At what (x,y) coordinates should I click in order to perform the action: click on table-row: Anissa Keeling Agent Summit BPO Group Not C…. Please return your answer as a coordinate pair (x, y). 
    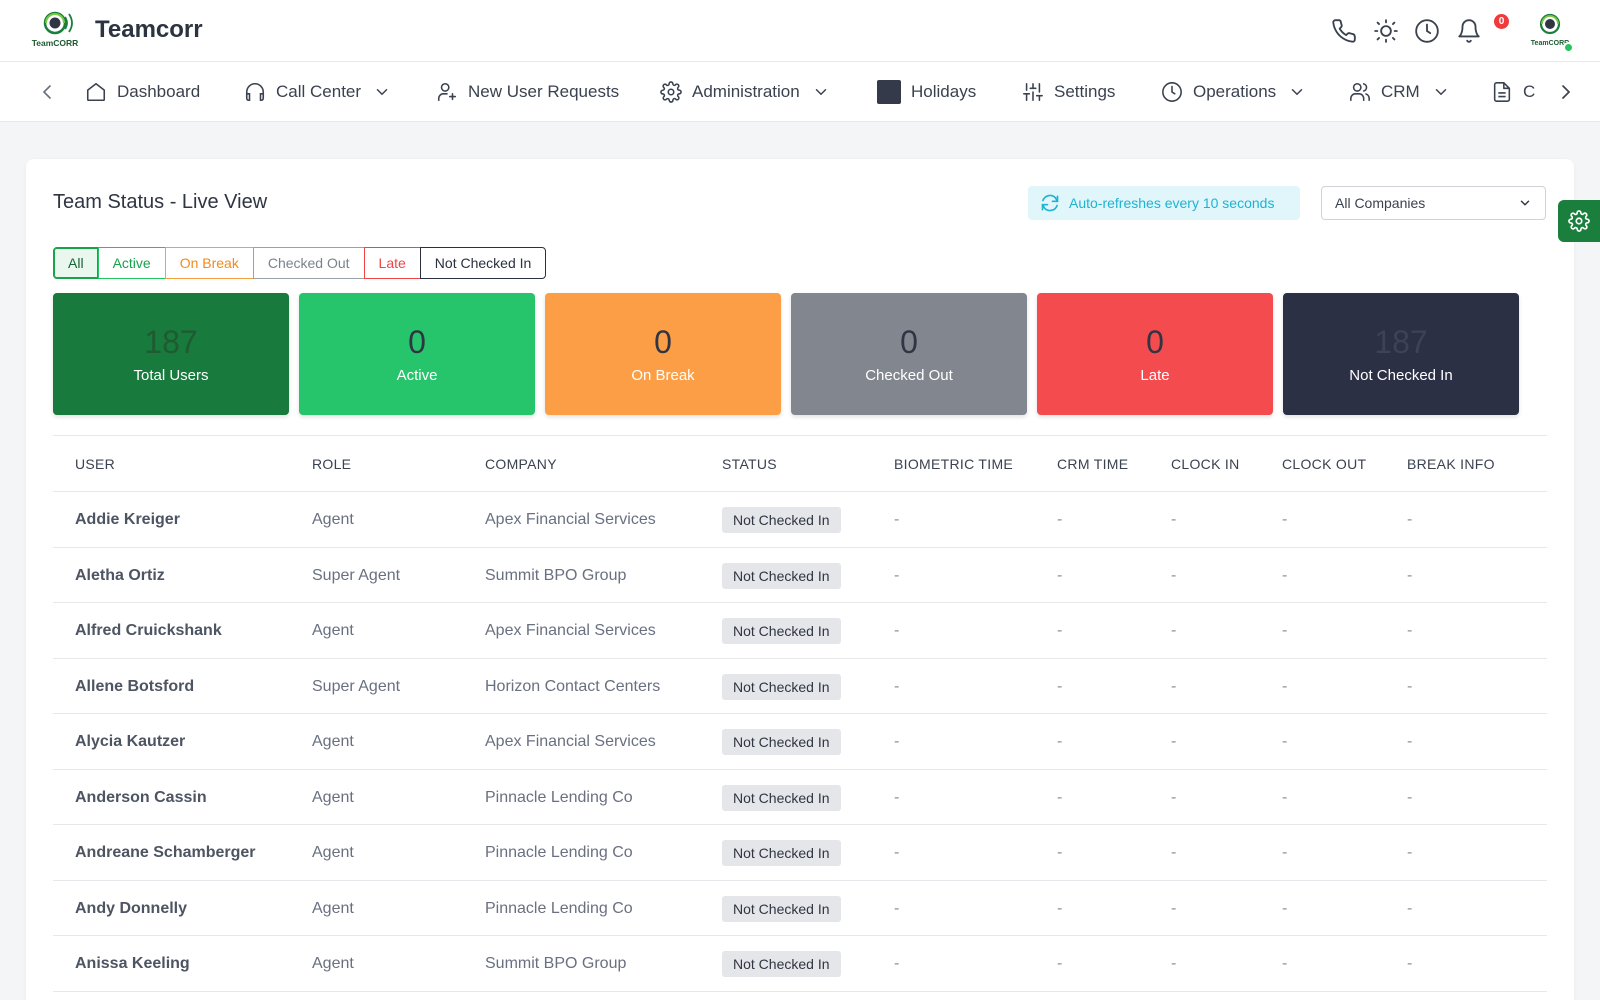
    Looking at the image, I should click on (800, 964).